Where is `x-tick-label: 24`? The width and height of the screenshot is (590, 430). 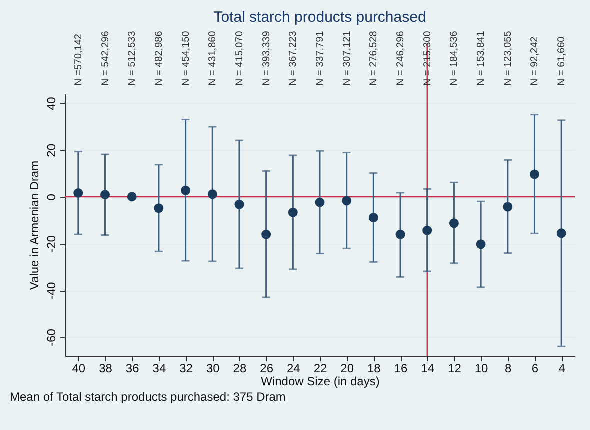
x-tick-label: 24 is located at coordinates (293, 369).